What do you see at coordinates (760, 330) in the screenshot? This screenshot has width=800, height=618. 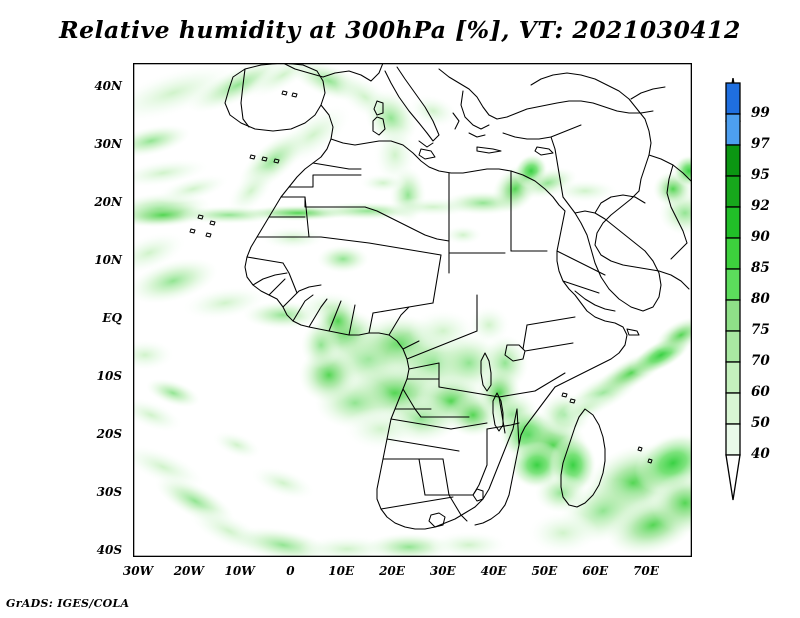 I see `colorbar-label-75: 75` at bounding box center [760, 330].